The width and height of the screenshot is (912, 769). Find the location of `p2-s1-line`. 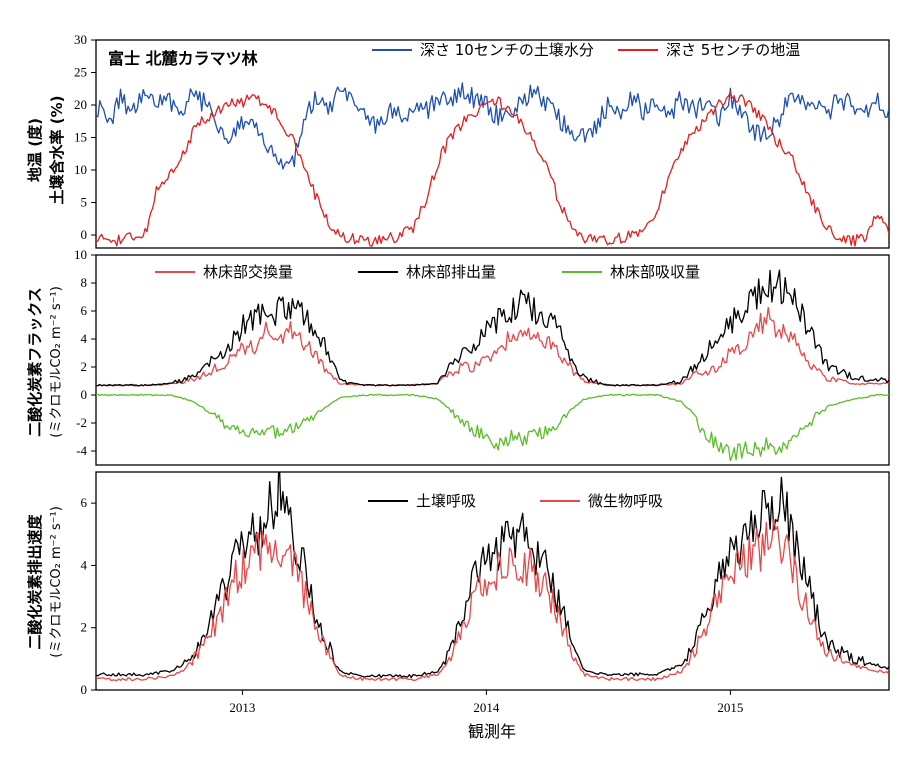

p2-s1-line is located at coordinates (492, 346).